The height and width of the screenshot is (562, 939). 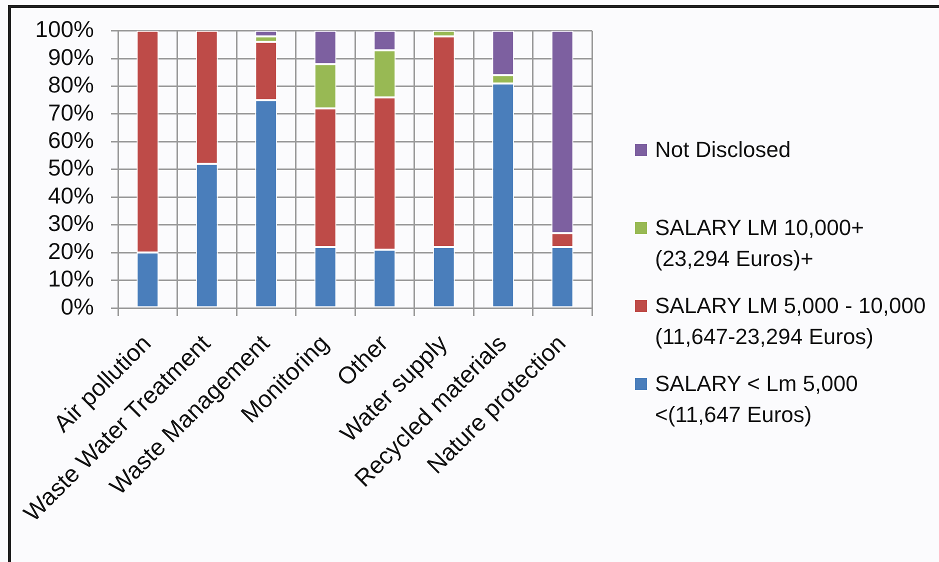 What do you see at coordinates (791, 321) in the screenshot?
I see `legend-label: SALARY LM 5,000 - 10,000 (11,647-23,294 Euros)` at bounding box center [791, 321].